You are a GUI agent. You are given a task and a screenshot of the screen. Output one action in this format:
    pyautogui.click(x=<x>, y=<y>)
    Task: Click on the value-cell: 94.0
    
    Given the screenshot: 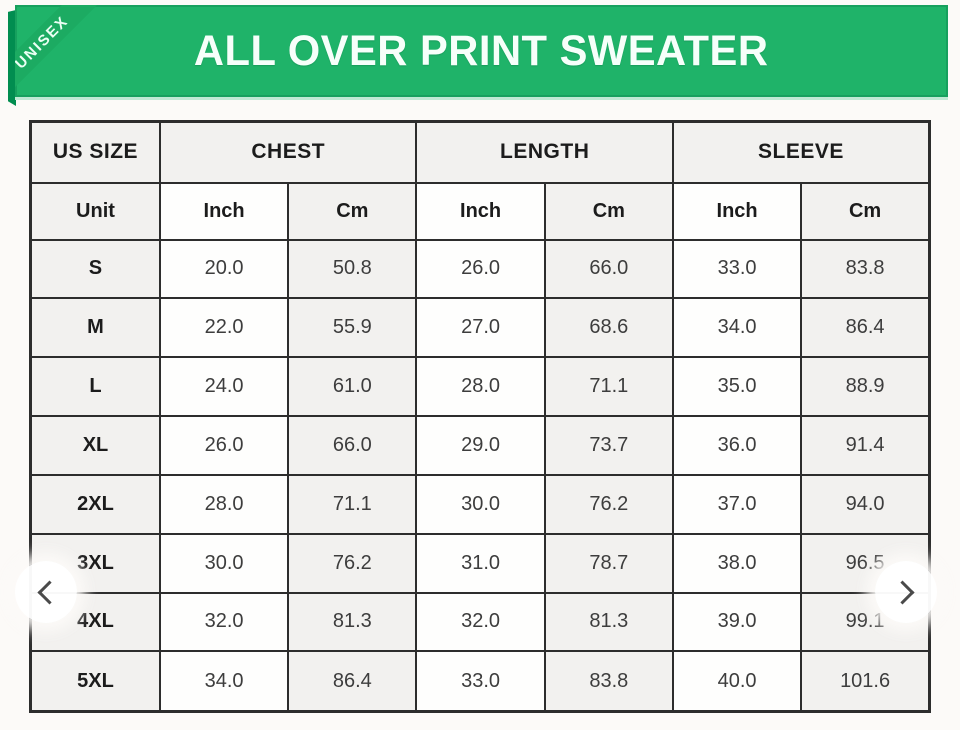 What is the action you would take?
    pyautogui.click(x=865, y=504)
    